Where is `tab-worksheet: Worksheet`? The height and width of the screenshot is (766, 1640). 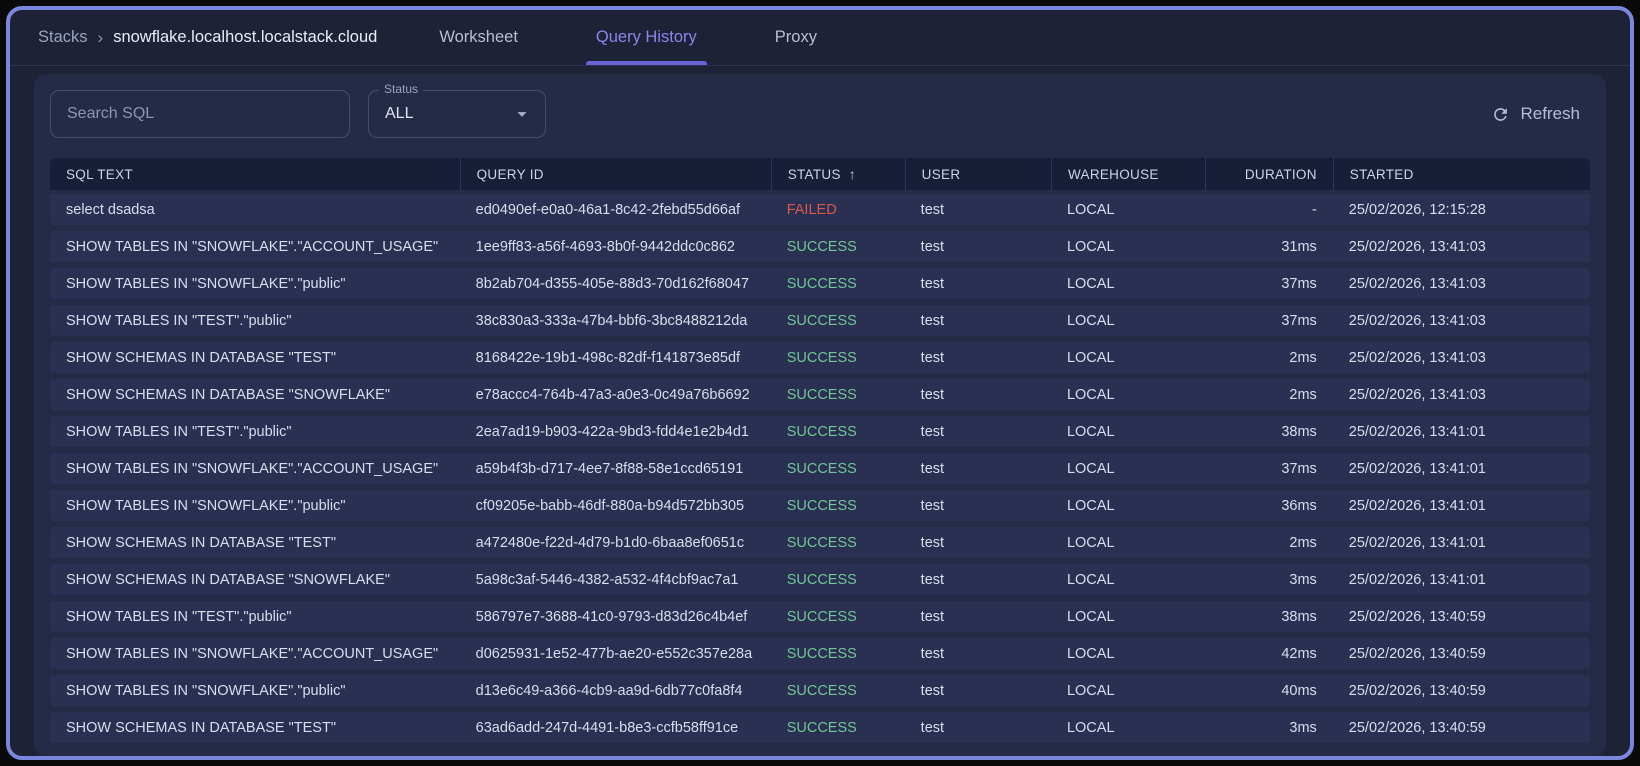
tab-worksheet: Worksheet is located at coordinates (478, 37).